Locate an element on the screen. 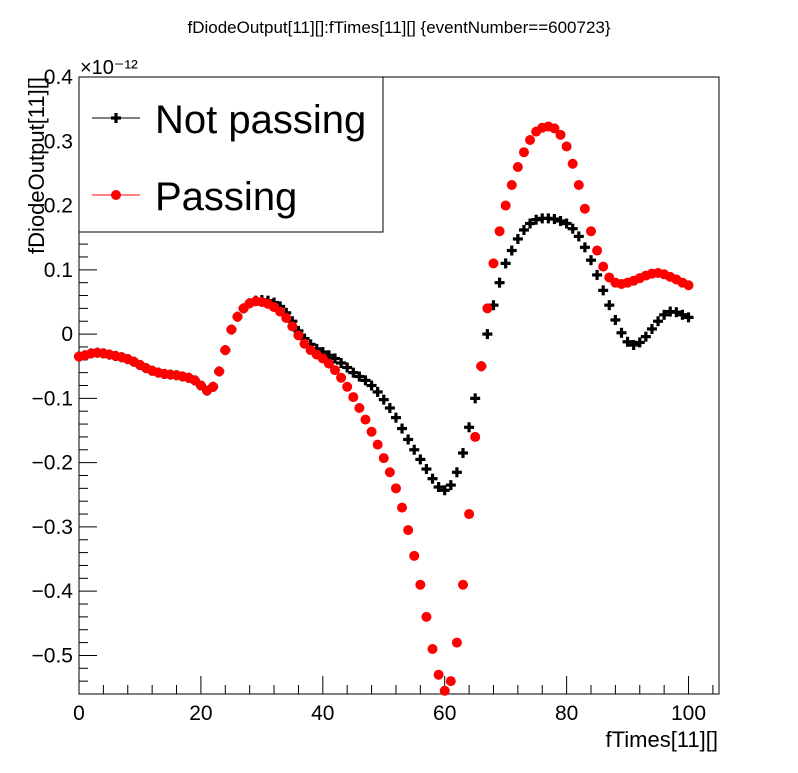  legend-label-not-passing: Not passing is located at coordinates (260, 120).